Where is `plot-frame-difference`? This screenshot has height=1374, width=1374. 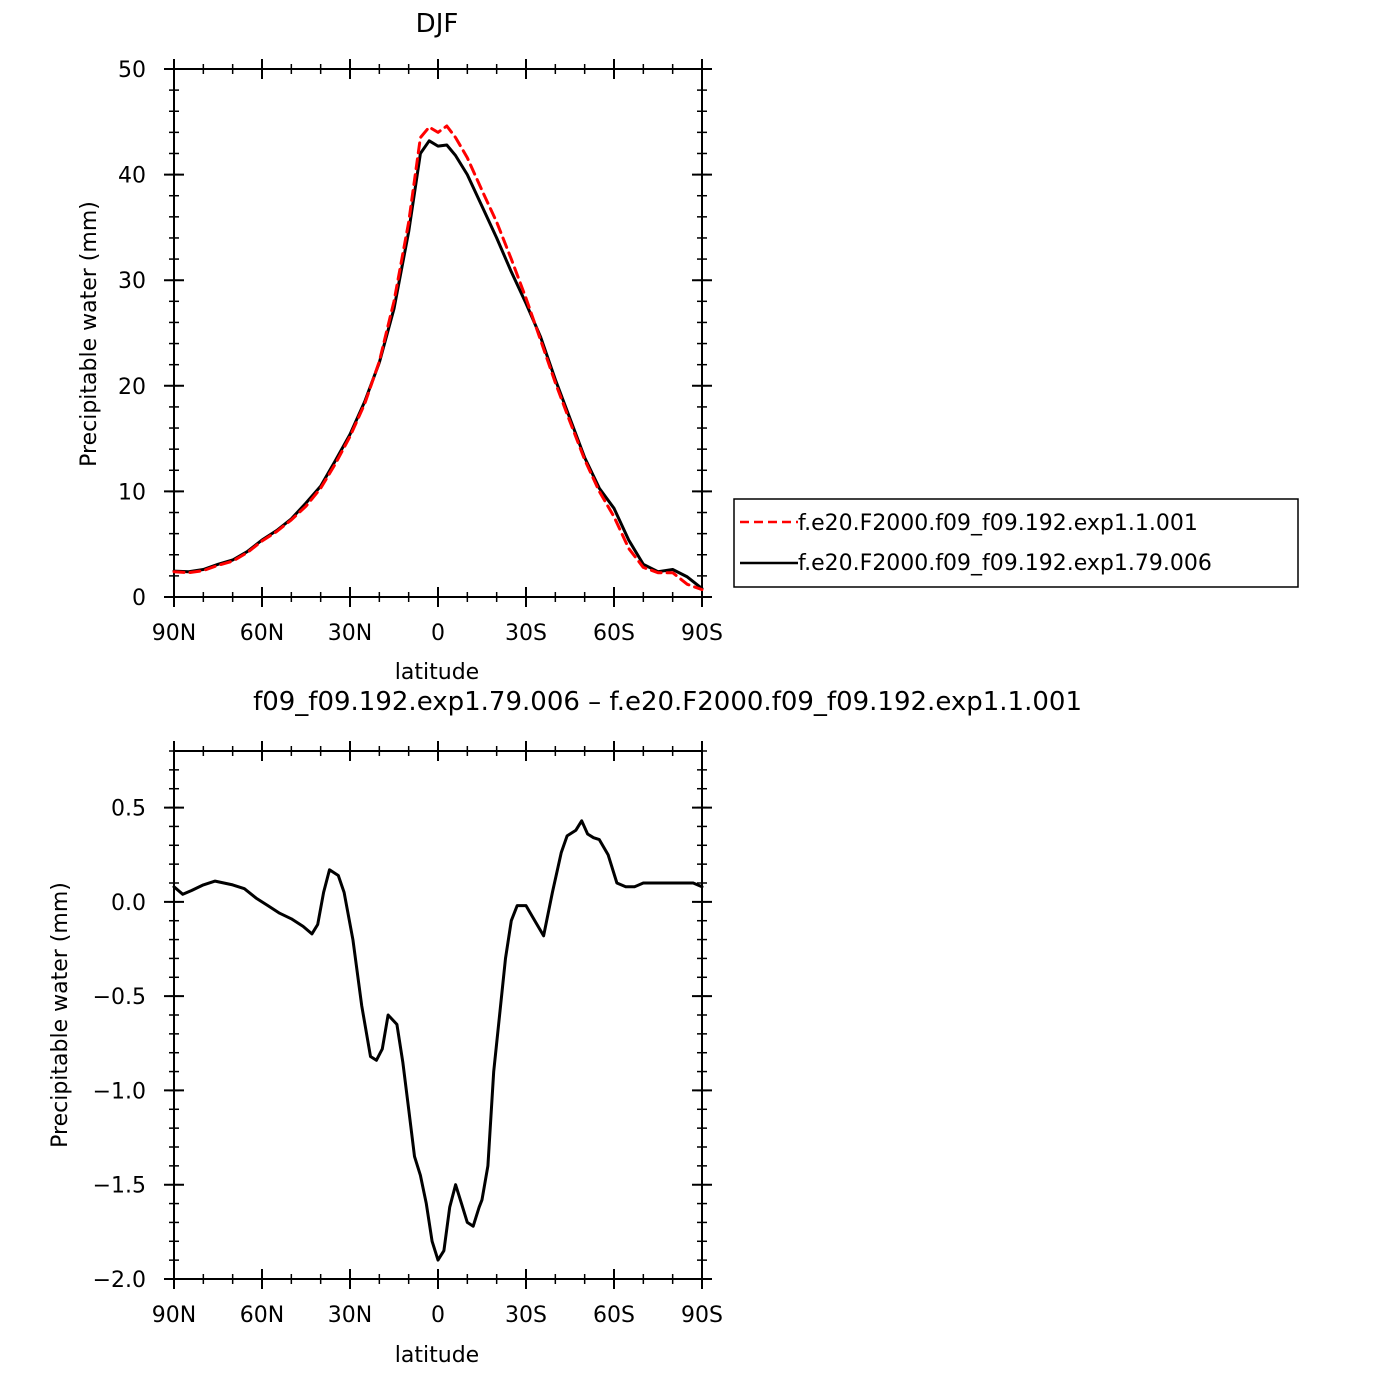
plot-frame-difference is located at coordinates (438, 1015).